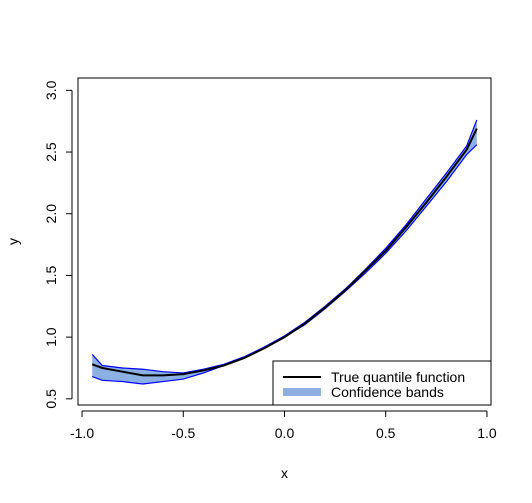 Image resolution: width=532 pixels, height=503 pixels. I want to click on y-tick-label: 3.0, so click(51, 90).